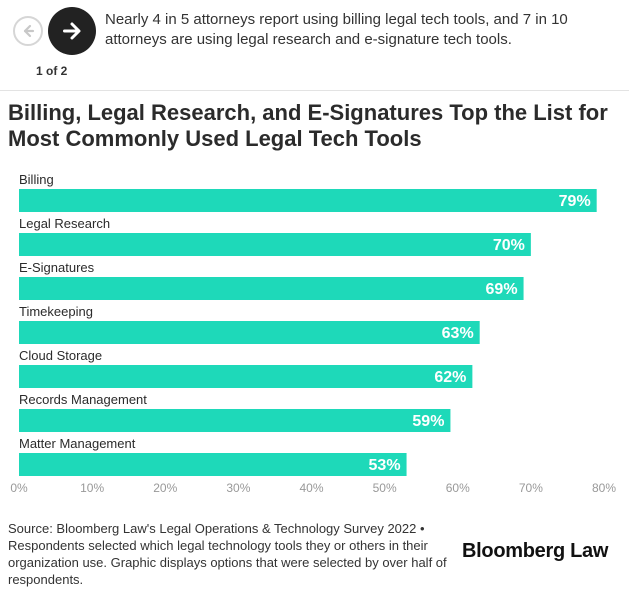 The height and width of the screenshot is (599, 629). What do you see at coordinates (509, 245) in the screenshot?
I see `bar-value-label: 70%` at bounding box center [509, 245].